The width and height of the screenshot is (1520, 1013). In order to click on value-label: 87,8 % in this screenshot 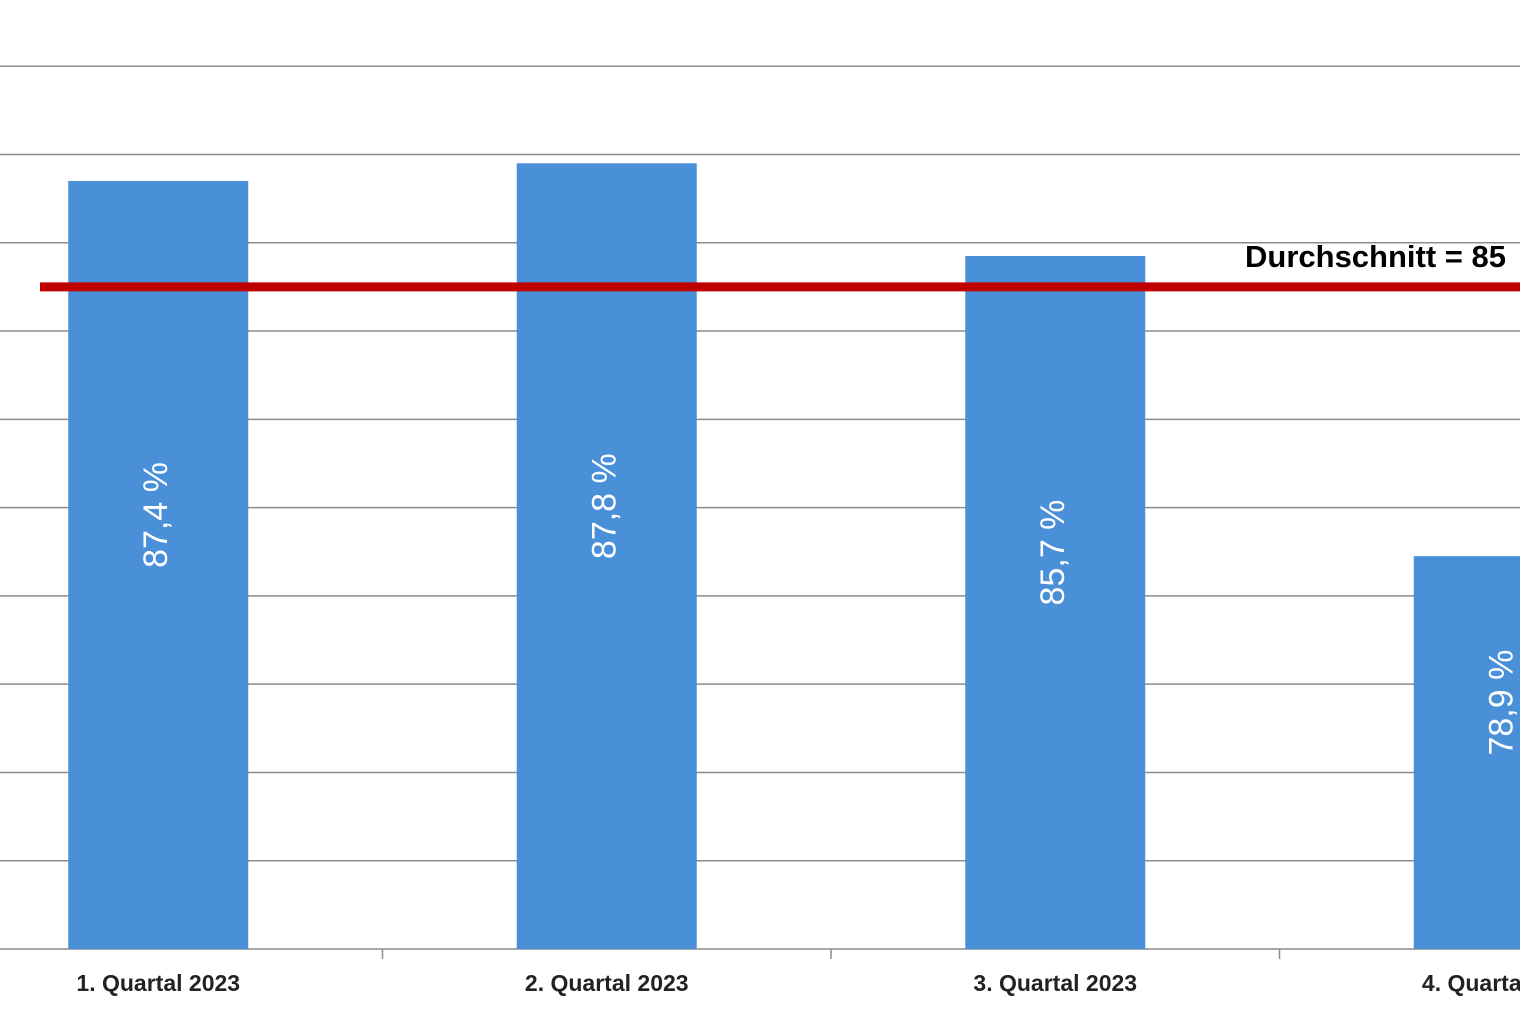, I will do `click(605, 506)`.